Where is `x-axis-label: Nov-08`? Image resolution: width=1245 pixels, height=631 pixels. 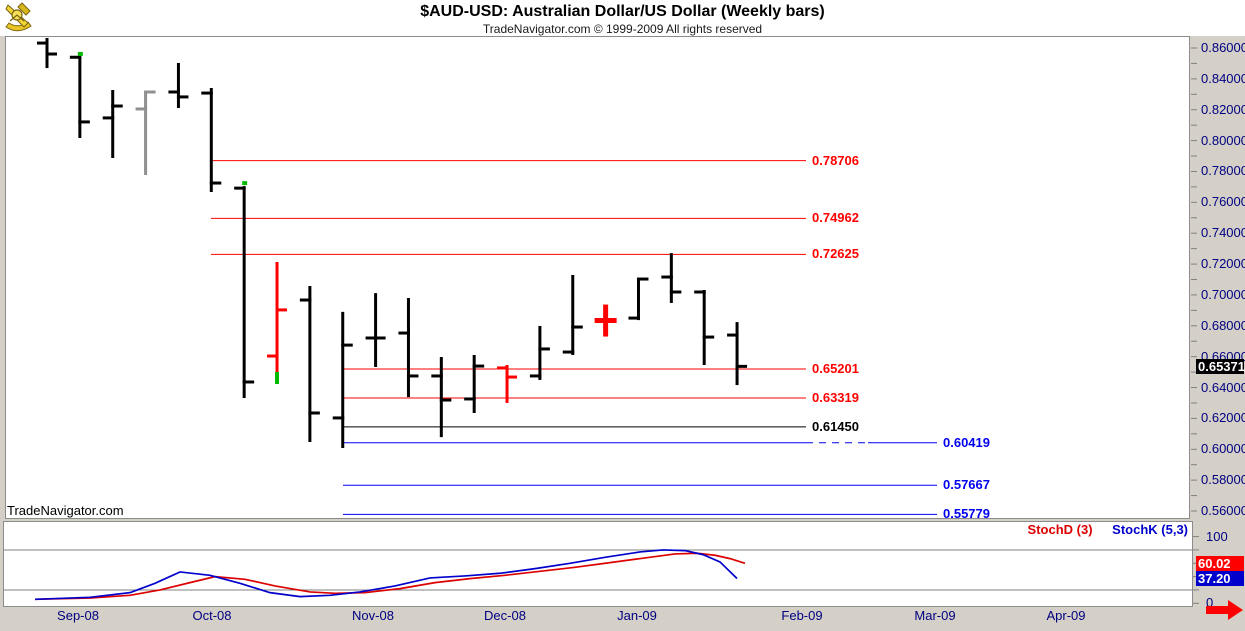
x-axis-label: Nov-08 is located at coordinates (373, 615).